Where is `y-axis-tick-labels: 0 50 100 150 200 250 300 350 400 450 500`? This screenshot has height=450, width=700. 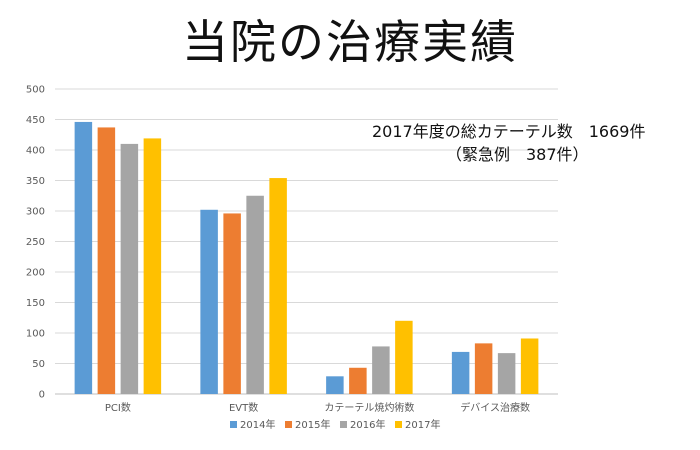
y-axis-tick-labels: 0 50 100 150 200 250 300 350 400 450 500 is located at coordinates (35, 243).